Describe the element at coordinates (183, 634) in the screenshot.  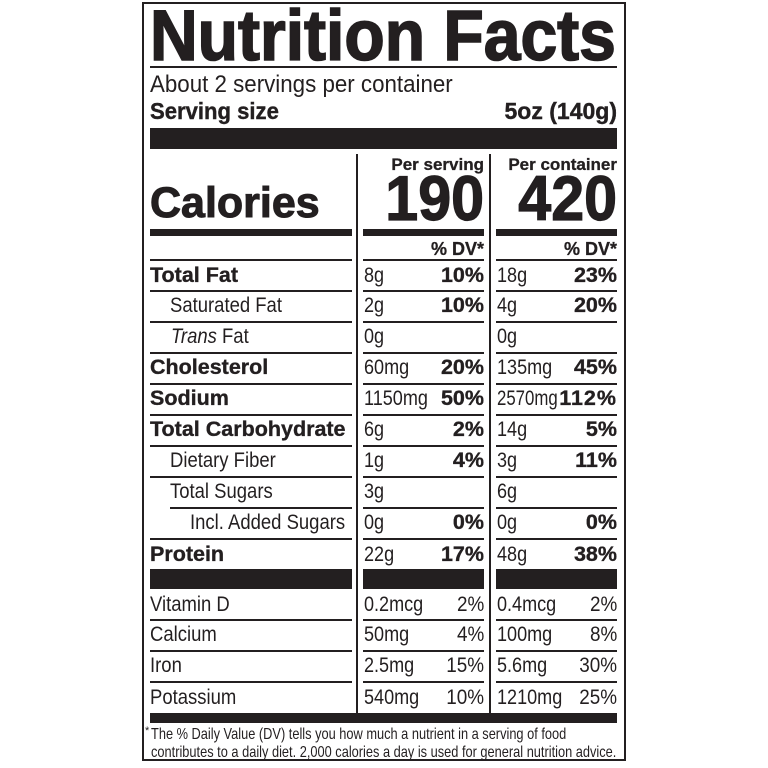
I see `vitamin-label: Calcium` at that location.